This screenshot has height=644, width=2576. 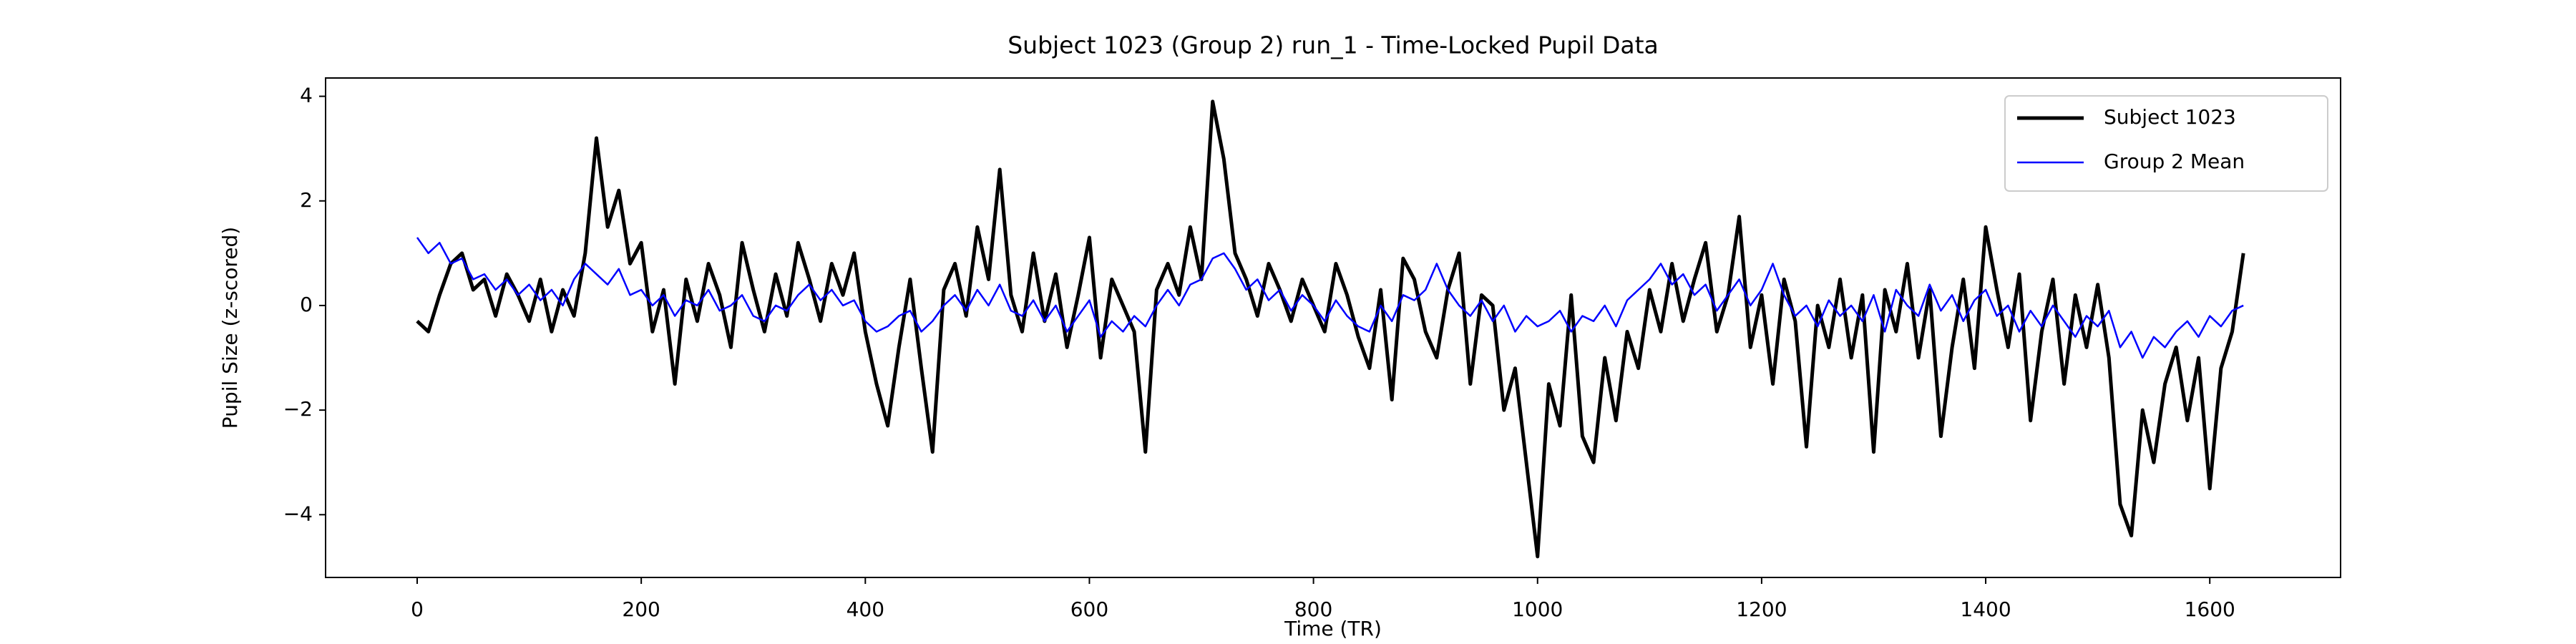 I want to click on x-tick-label: 800, so click(x=1313, y=609).